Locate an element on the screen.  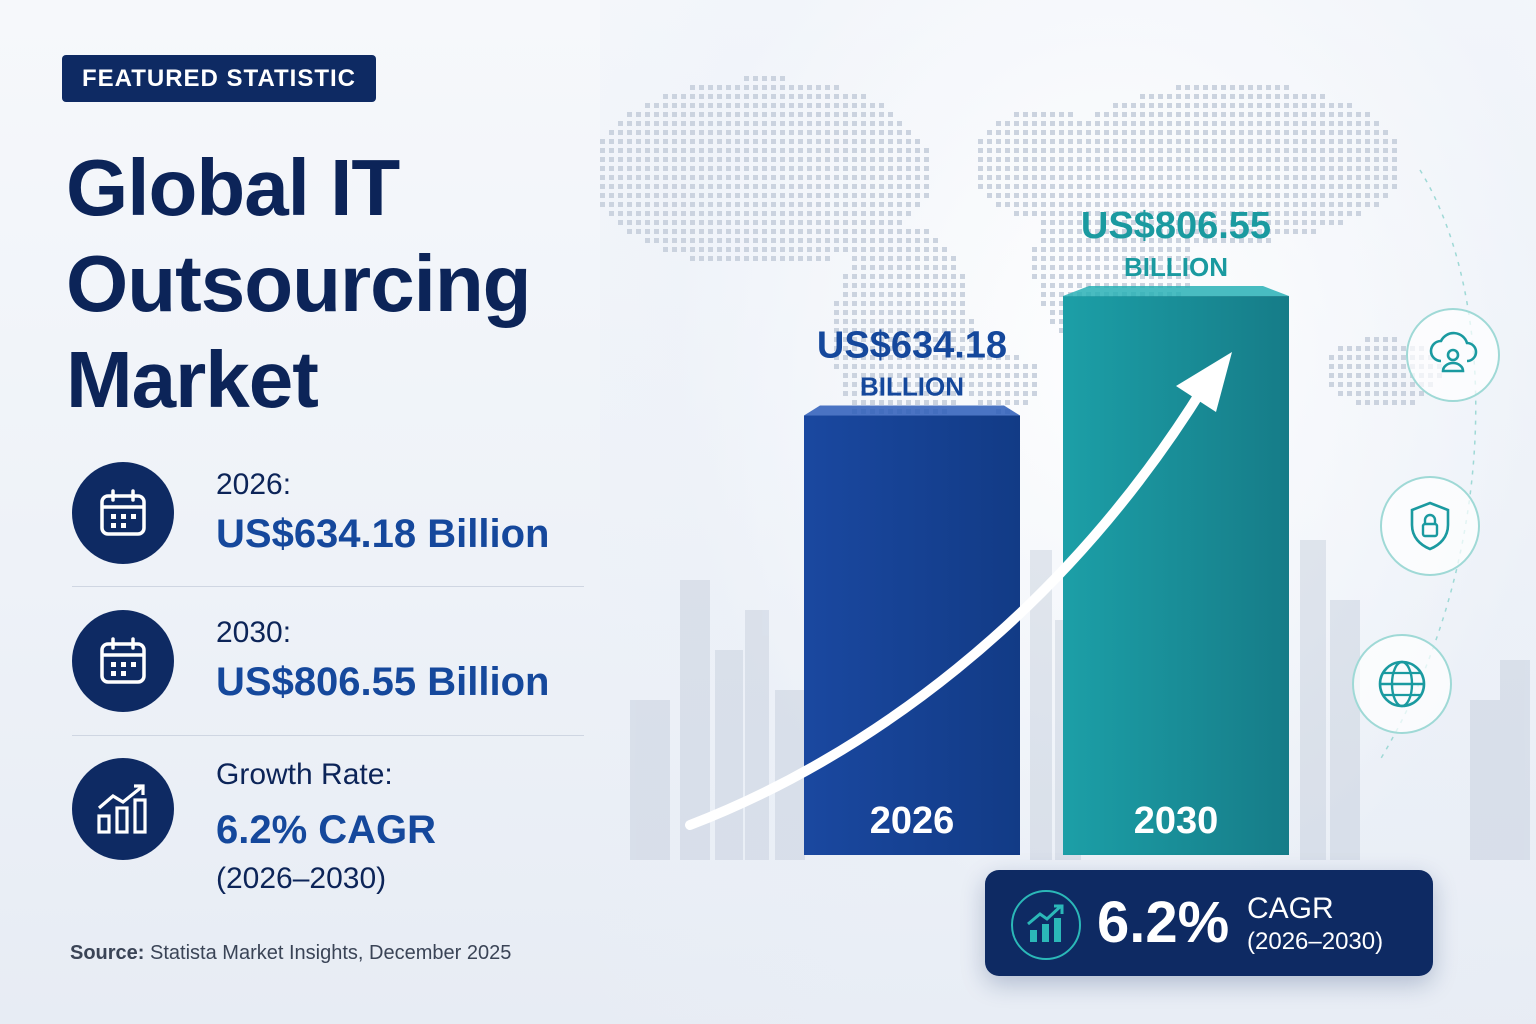
cagr-callout: 6.2% CAGR (2026–2030) is located at coordinates (1209, 923).